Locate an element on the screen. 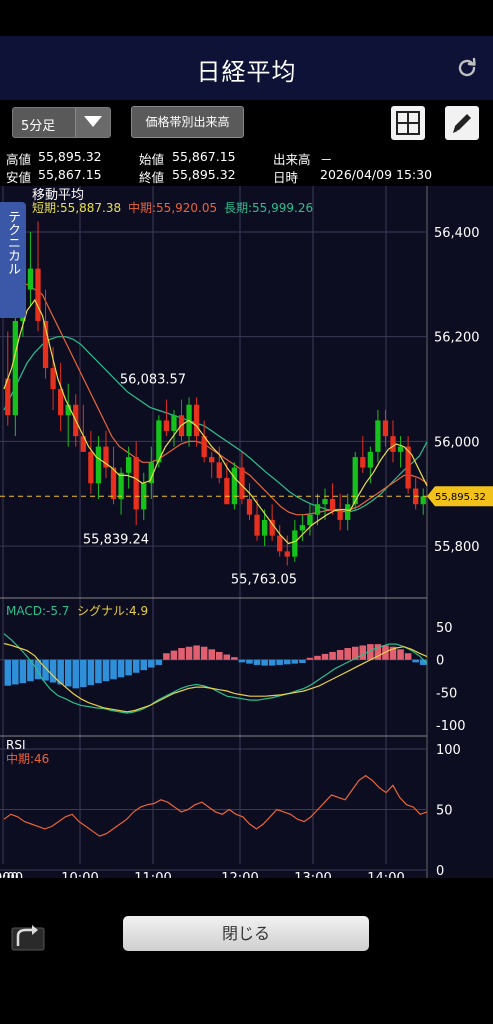 The height and width of the screenshot is (1024, 493). pencil-icon is located at coordinates (462, 123).